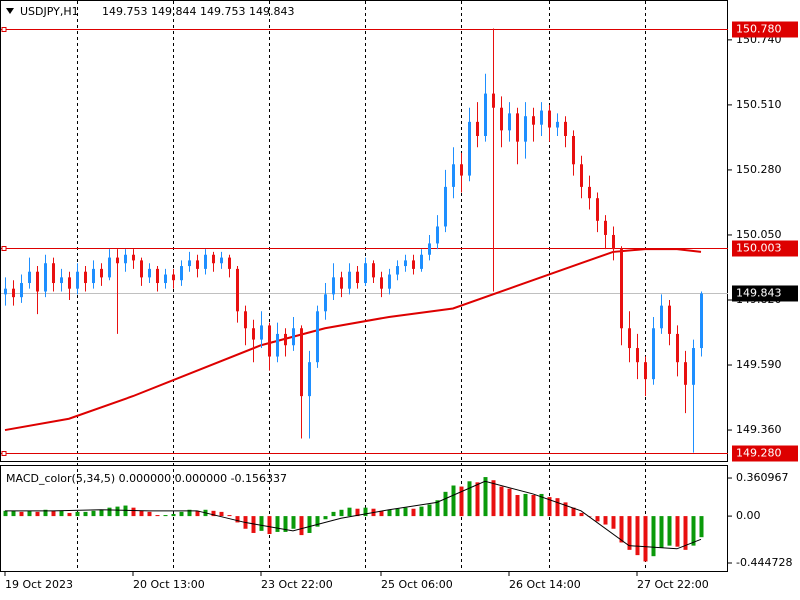 Image resolution: width=800 pixels, height=600 pixels. What do you see at coordinates (765, 293) in the screenshot?
I see `current-price-box` at bounding box center [765, 293].